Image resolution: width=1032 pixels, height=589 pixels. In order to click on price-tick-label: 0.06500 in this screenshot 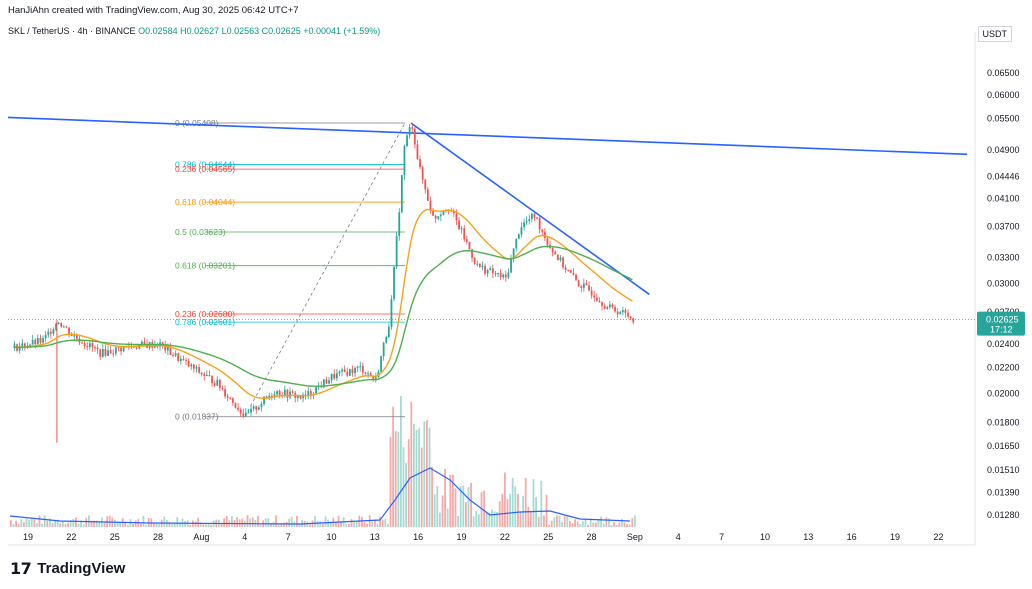, I will do `click(1003, 73)`.